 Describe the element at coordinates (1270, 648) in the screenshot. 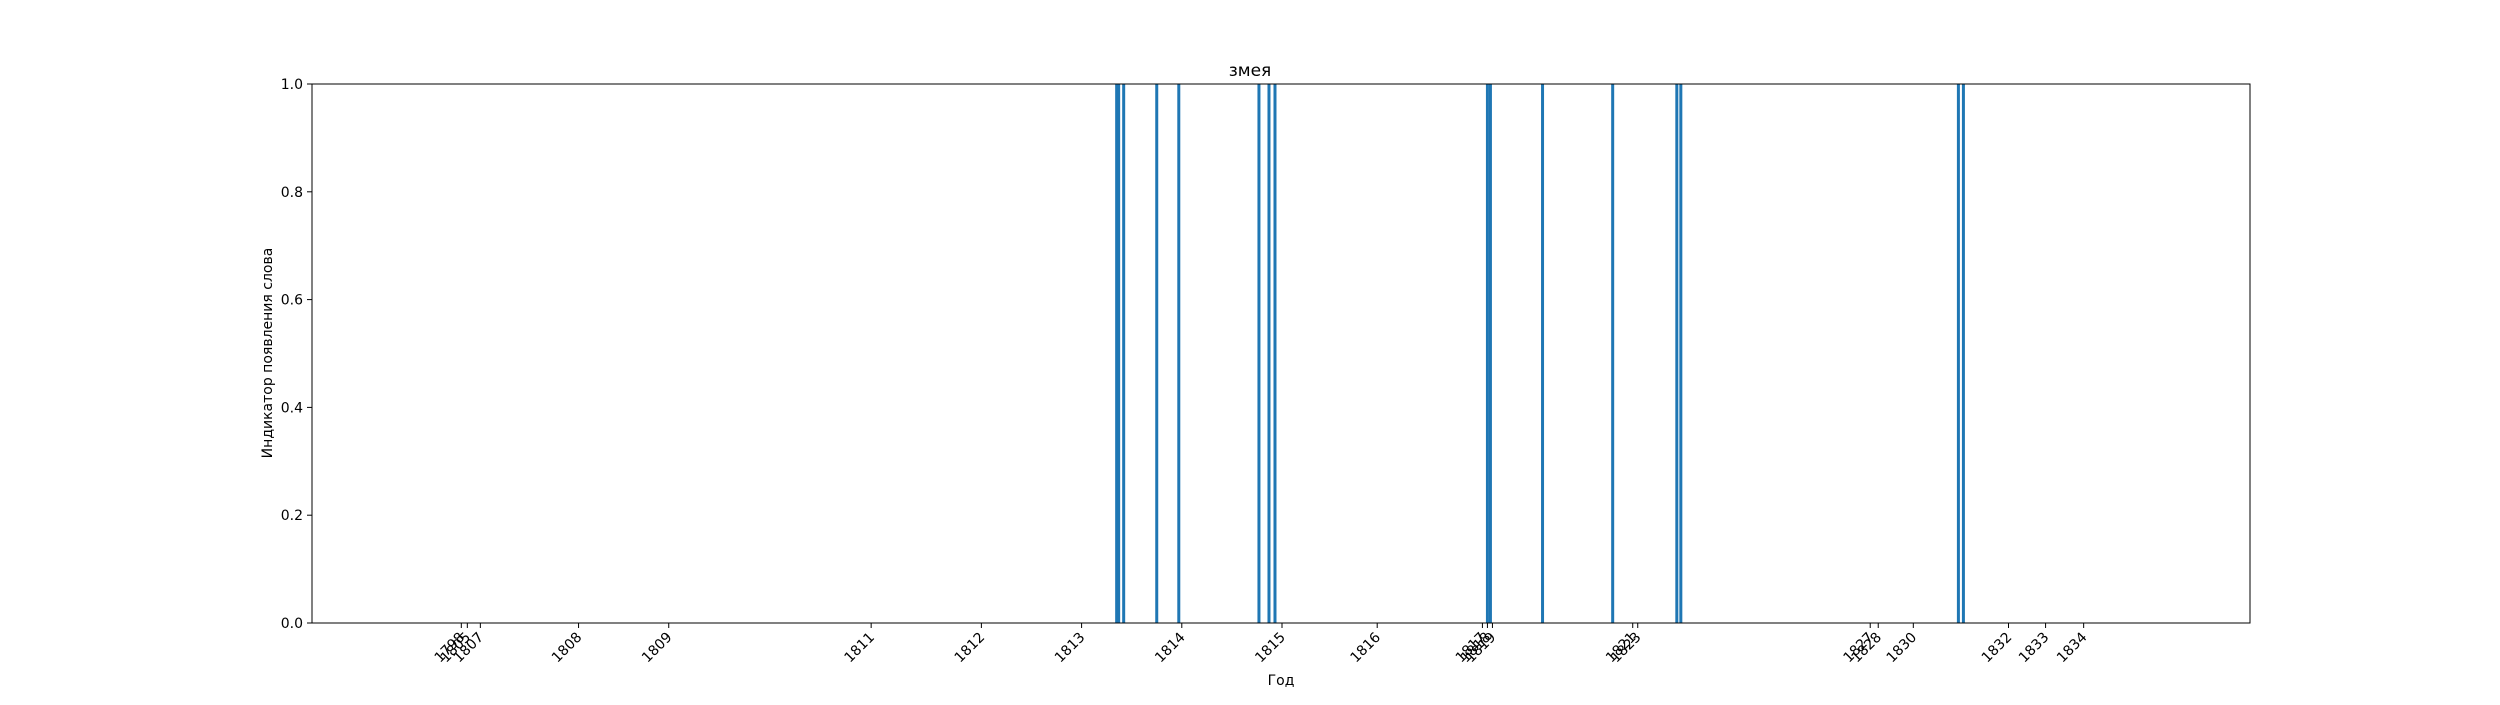

I see `x-tick-label: 1815` at that location.